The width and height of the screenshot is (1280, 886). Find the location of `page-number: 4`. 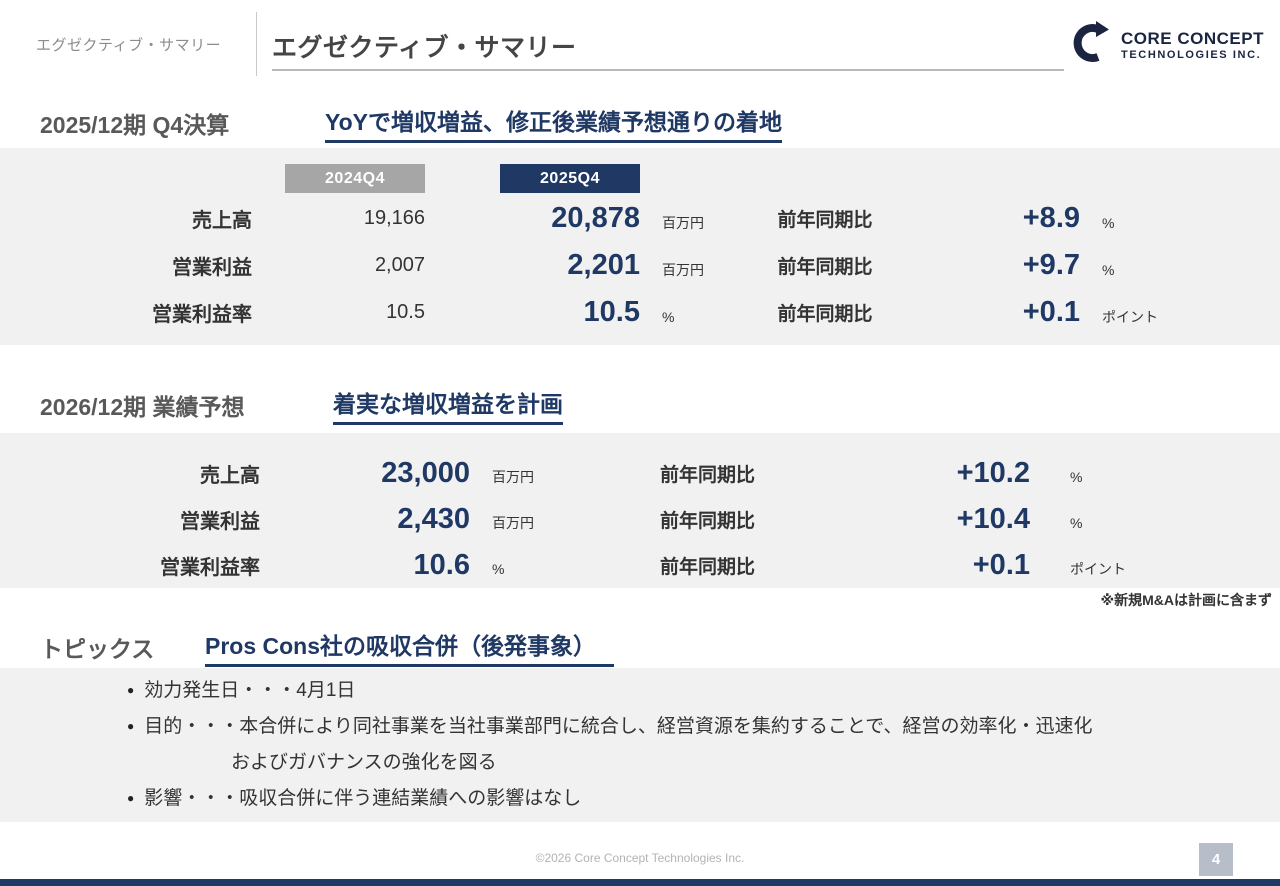

page-number: 4 is located at coordinates (1216, 859).